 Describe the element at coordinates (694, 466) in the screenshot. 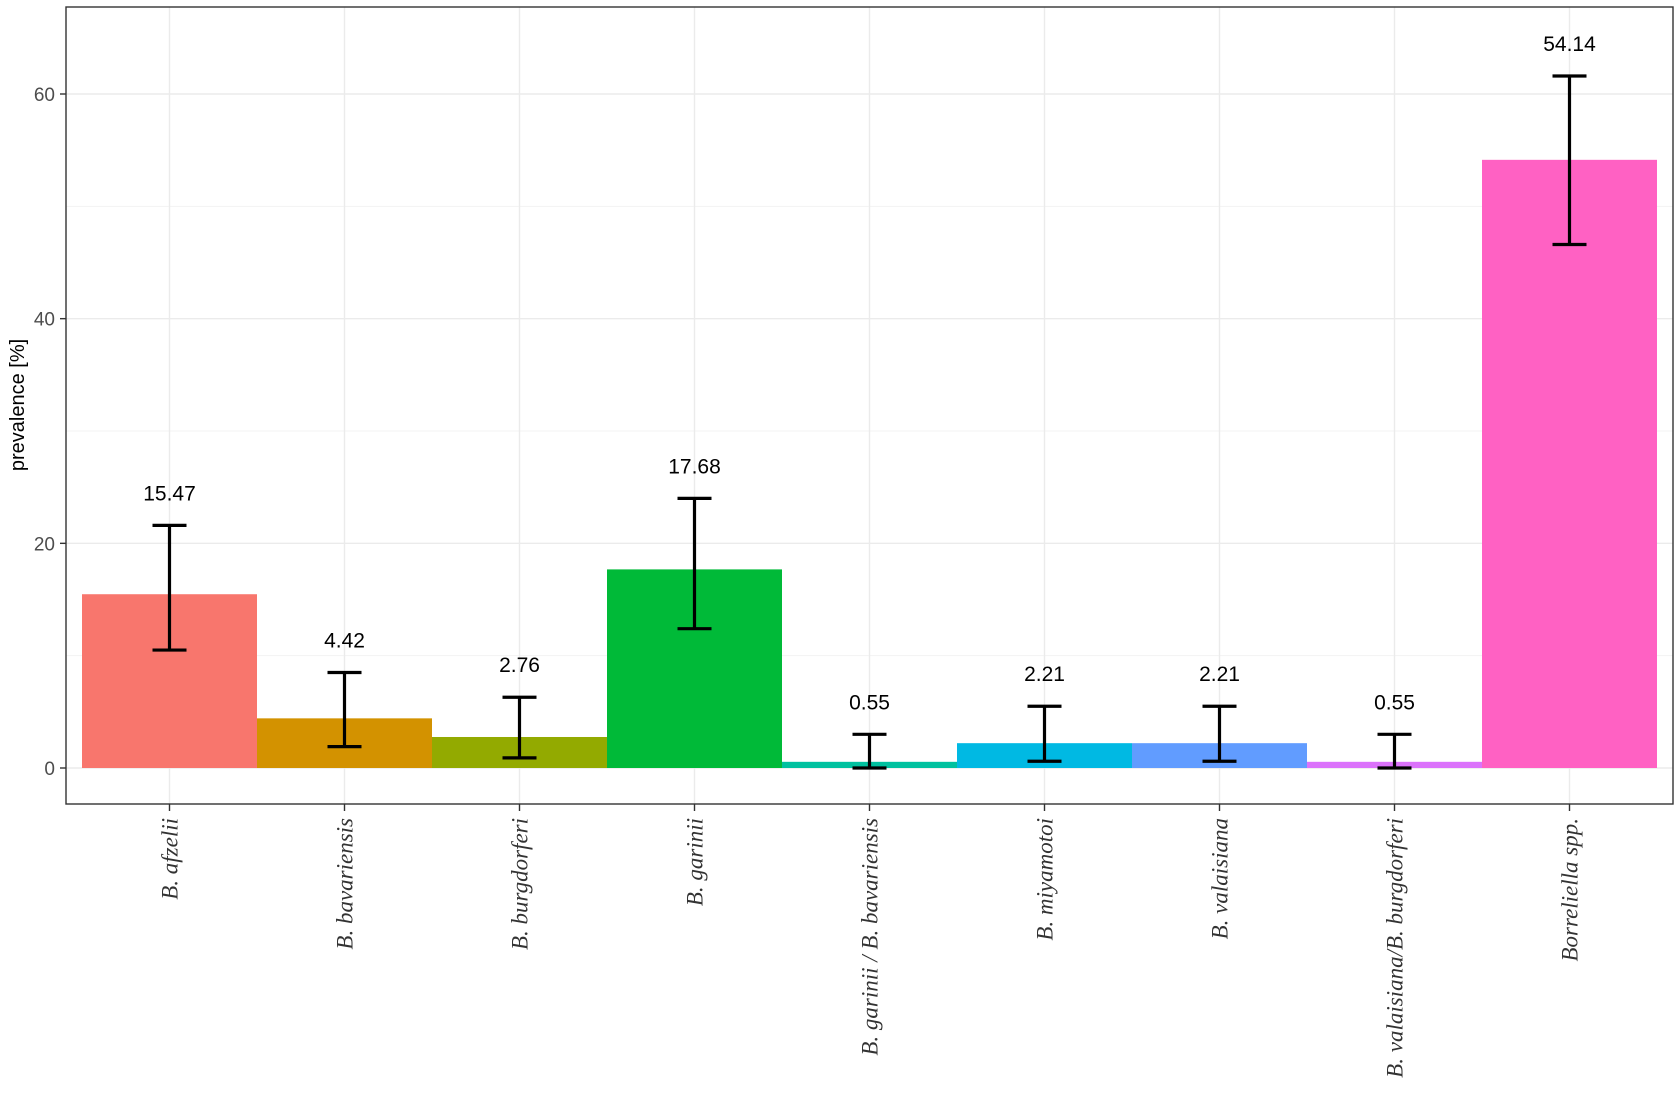

I see `data-label: 17.68` at that location.